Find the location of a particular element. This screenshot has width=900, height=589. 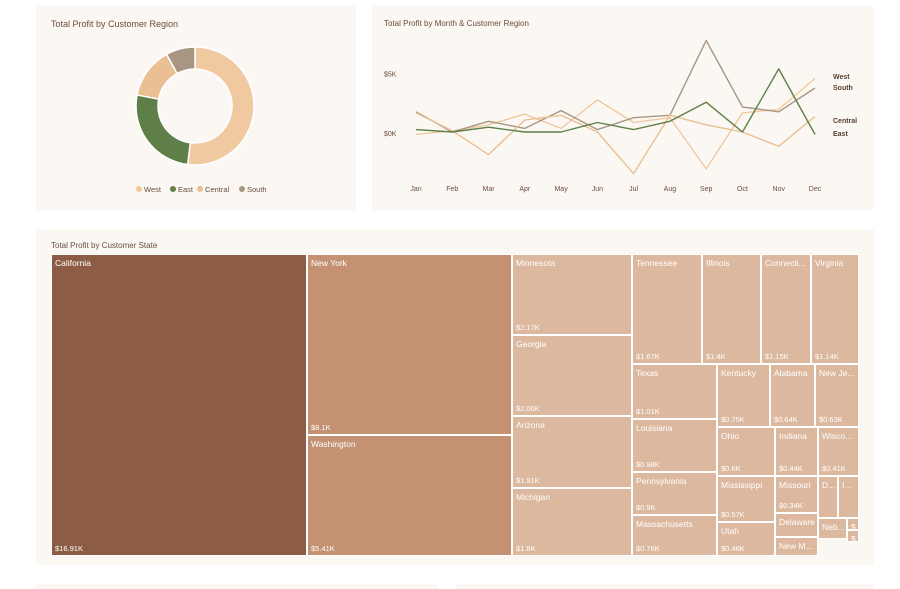

treemap-tile-minnesota: Minnesota $2.17K is located at coordinates (572, 294).